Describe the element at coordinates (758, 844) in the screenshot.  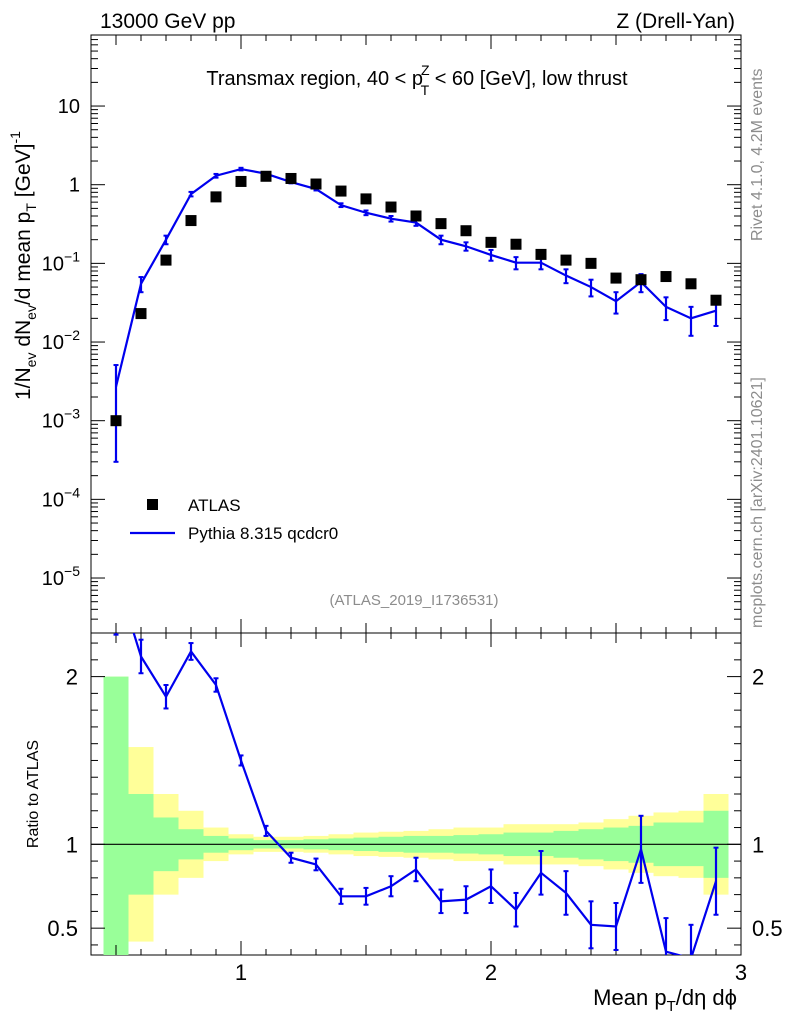
I see `ratio-y-tick-label-right: 1` at that location.